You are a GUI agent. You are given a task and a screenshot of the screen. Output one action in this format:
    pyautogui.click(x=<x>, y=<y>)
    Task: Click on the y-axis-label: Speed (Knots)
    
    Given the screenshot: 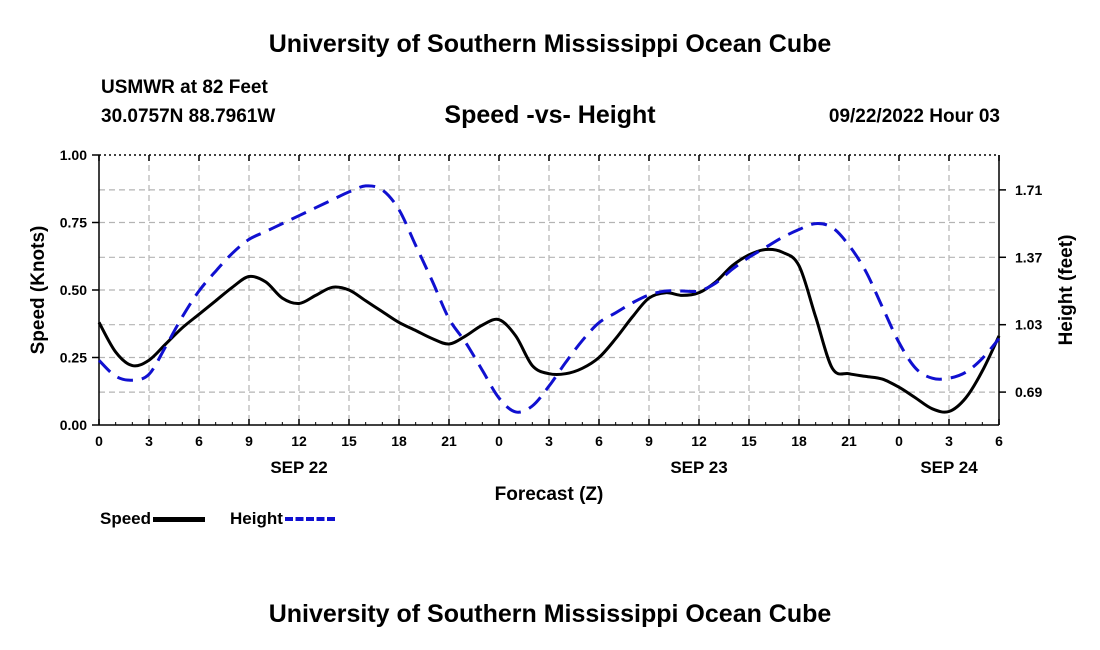 What is the action you would take?
    pyautogui.click(x=38, y=290)
    